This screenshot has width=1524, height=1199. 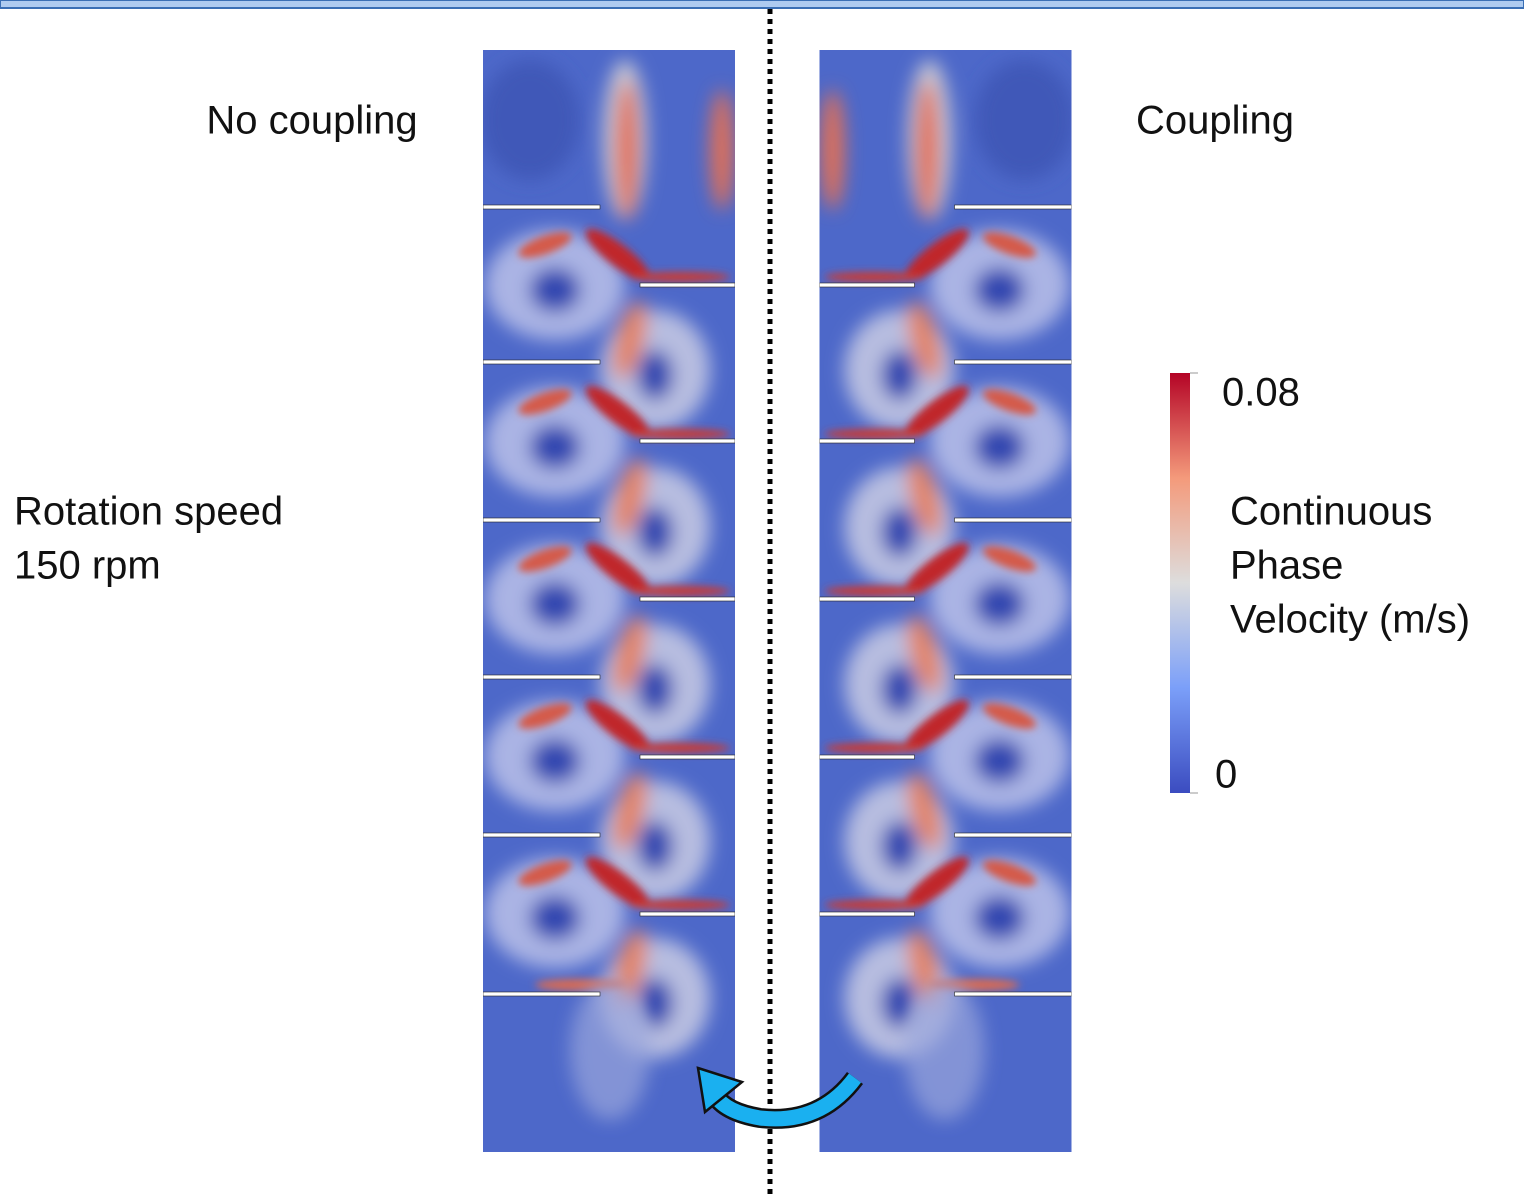 What do you see at coordinates (762, 4) in the screenshot?
I see `top-bar` at bounding box center [762, 4].